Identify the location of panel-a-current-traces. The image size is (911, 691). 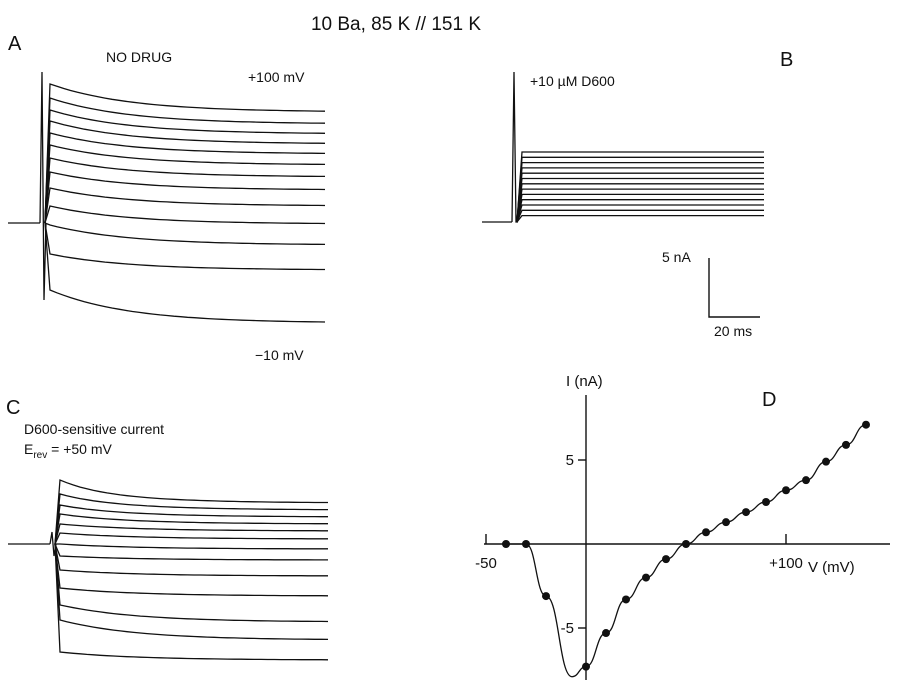
(167, 197).